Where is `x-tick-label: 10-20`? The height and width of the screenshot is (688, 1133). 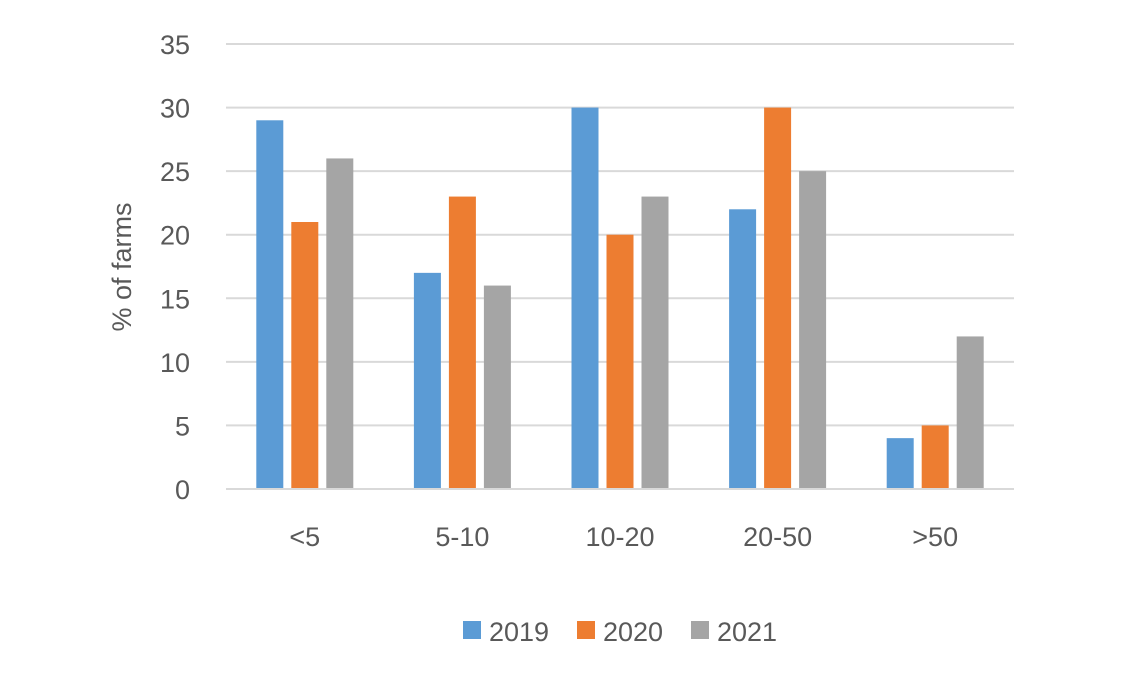
x-tick-label: 10-20 is located at coordinates (619, 537).